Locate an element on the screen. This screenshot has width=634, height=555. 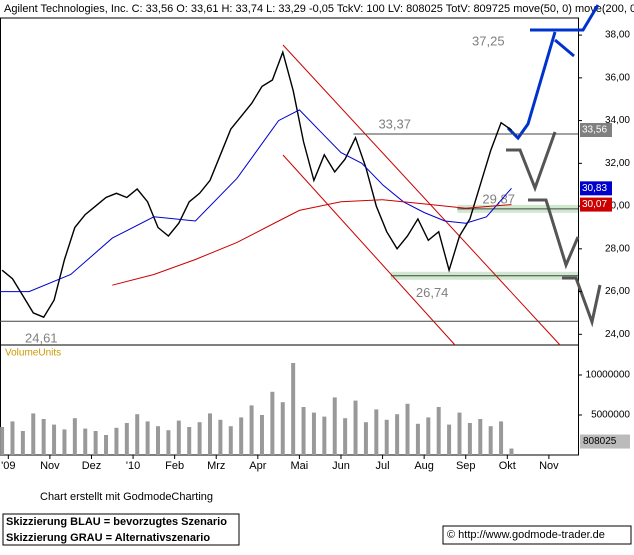
note: Skizzierung BLAU = bevorzugtes Szenario is located at coordinates (116, 522).